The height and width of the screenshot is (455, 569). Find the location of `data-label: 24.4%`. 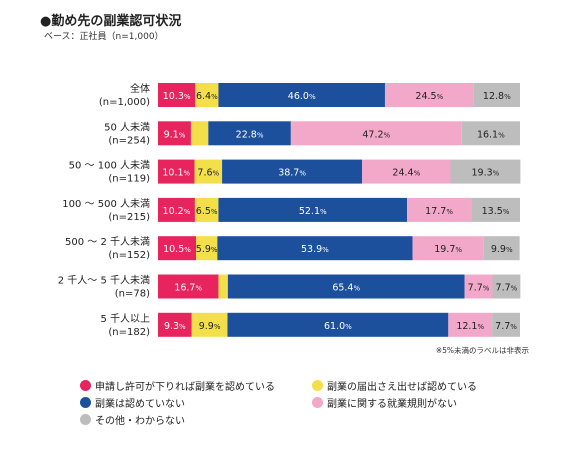

data-label: 24.4% is located at coordinates (406, 173).